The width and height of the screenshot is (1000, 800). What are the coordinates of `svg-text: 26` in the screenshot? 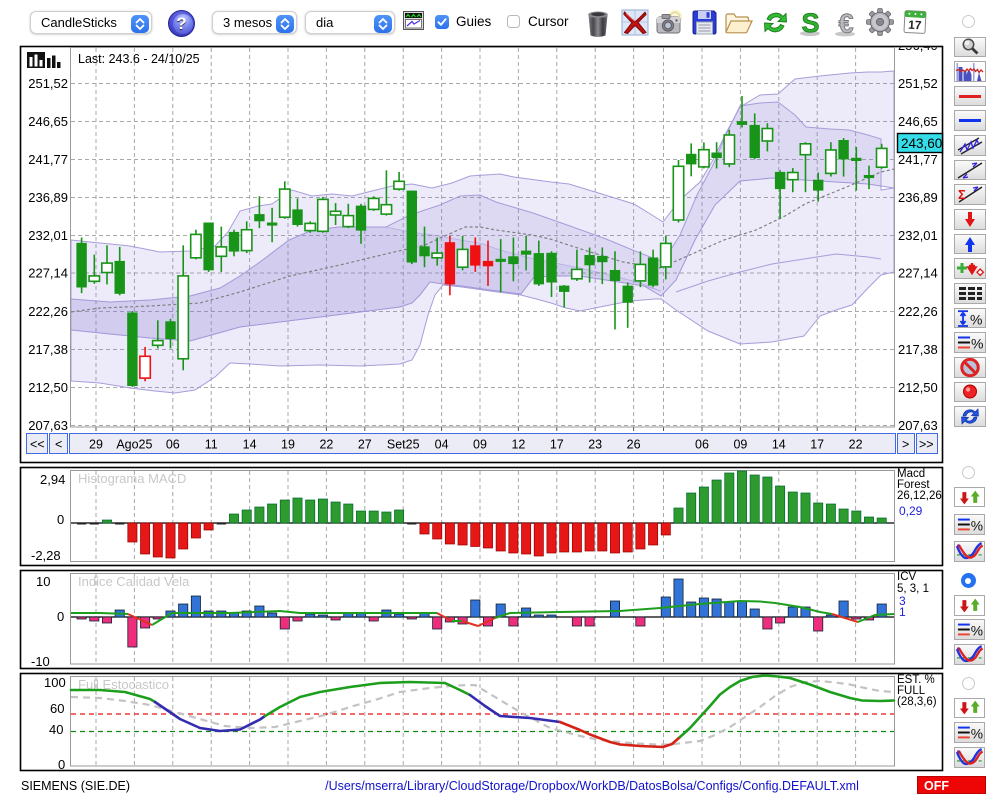 It's located at (634, 445).